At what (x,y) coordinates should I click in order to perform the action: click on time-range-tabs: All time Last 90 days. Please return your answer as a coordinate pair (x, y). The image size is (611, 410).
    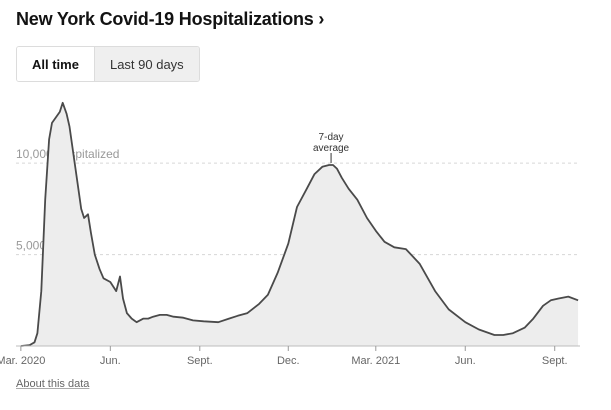
    Looking at the image, I should click on (108, 64).